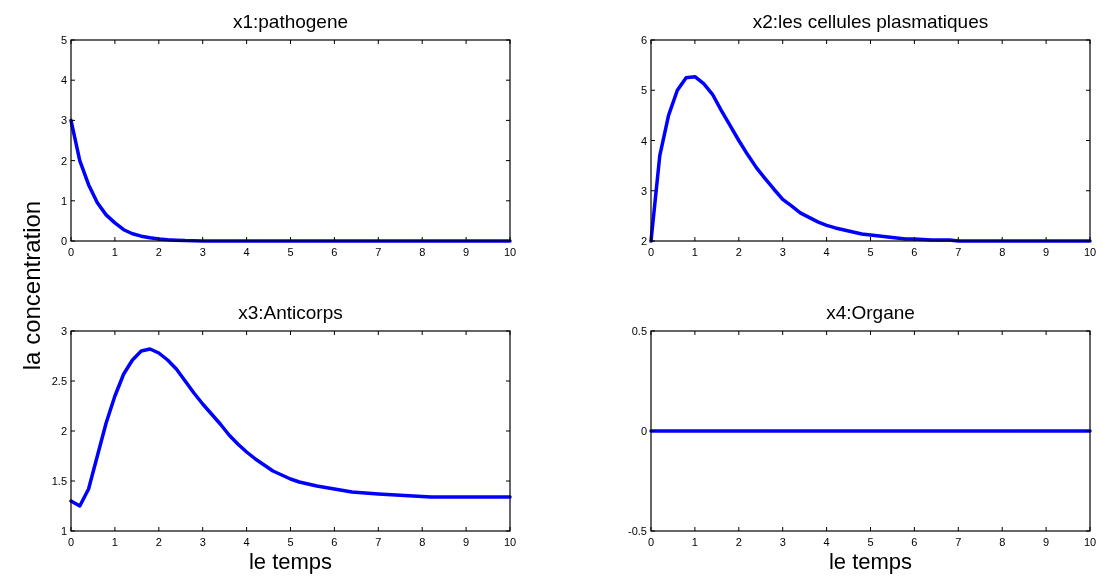 This screenshot has width=1103, height=579. Describe the element at coordinates (59, 381) in the screenshot. I see `y-tick-label: 2.5` at that location.